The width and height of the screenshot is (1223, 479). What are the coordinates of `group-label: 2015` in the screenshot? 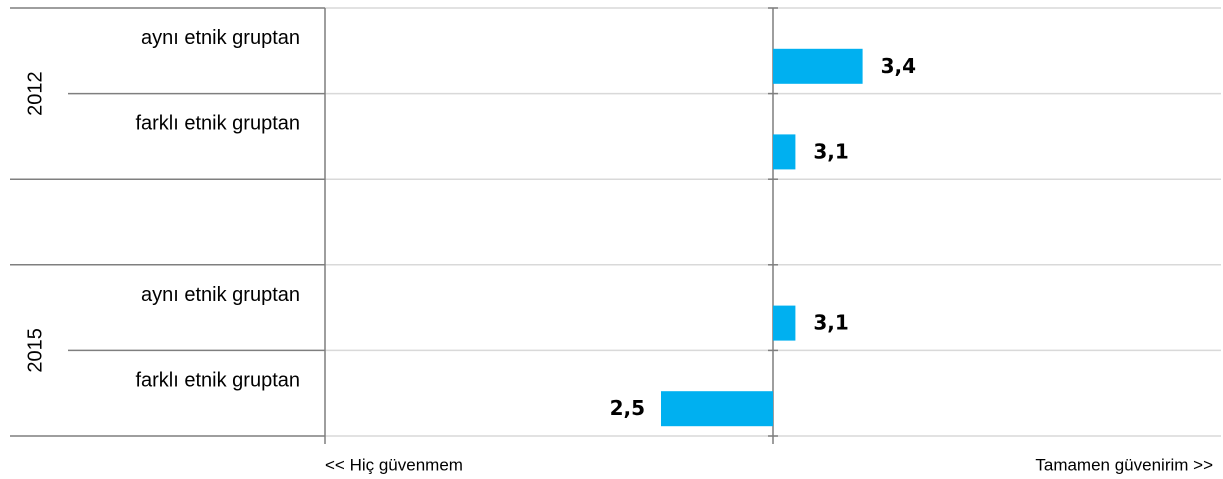 It's located at (35, 350).